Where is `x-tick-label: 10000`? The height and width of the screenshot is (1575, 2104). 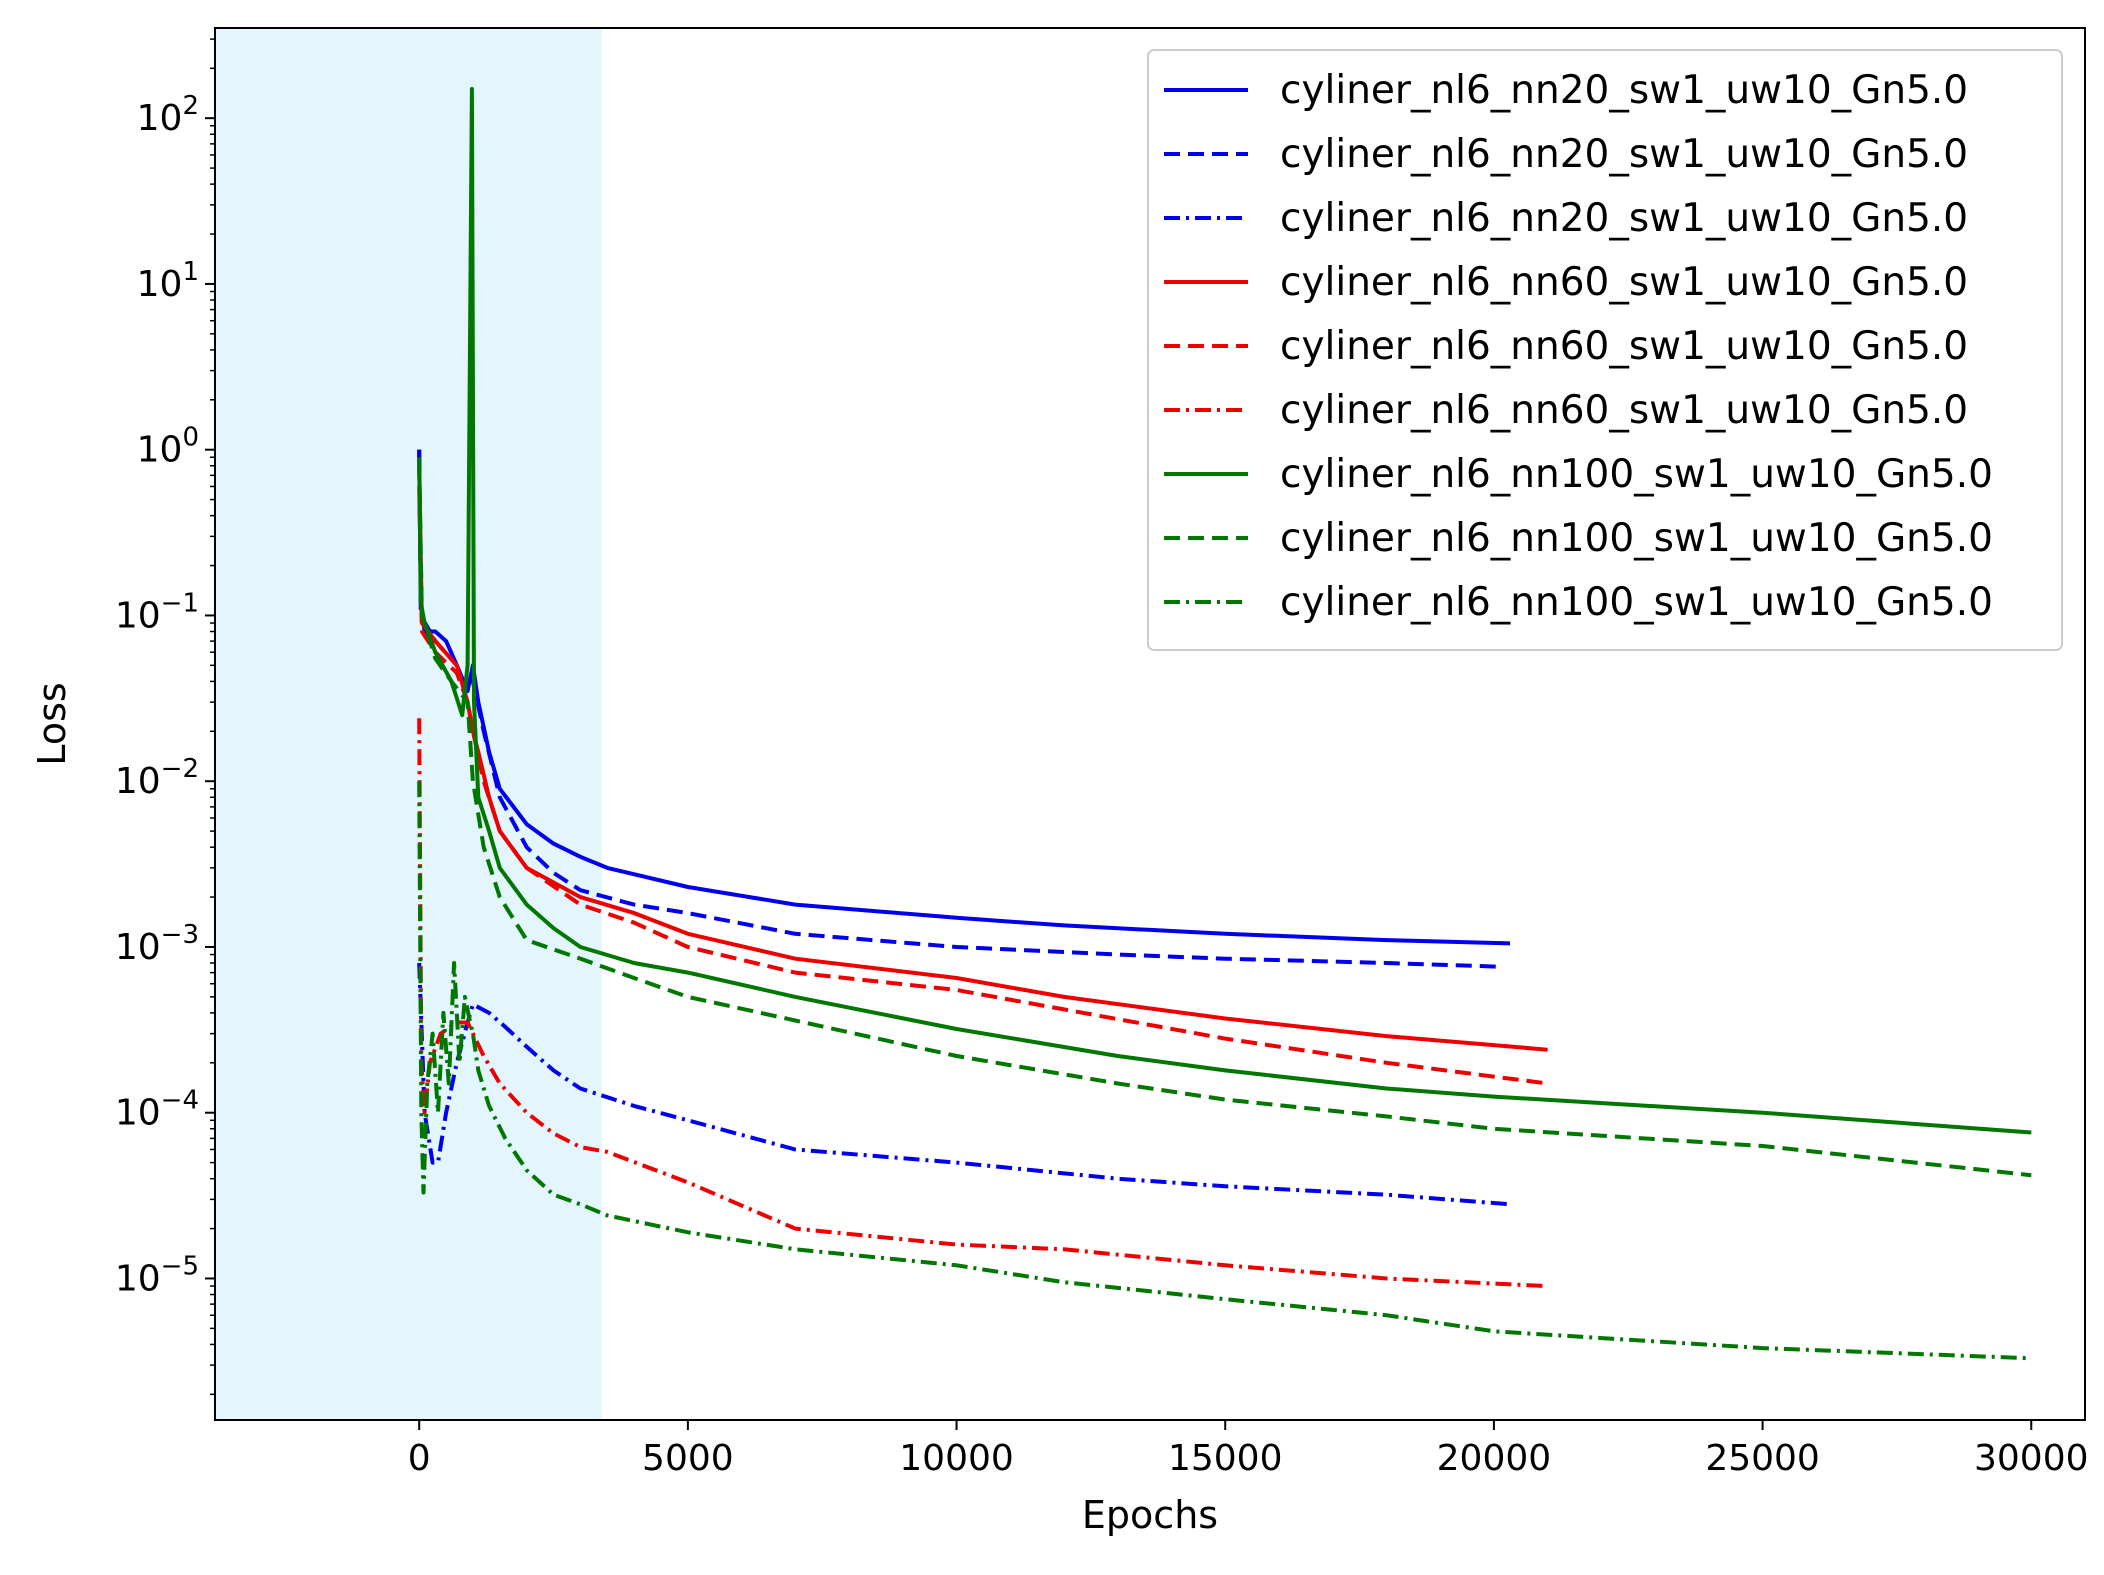
x-tick-label: 10000 is located at coordinates (956, 1458).